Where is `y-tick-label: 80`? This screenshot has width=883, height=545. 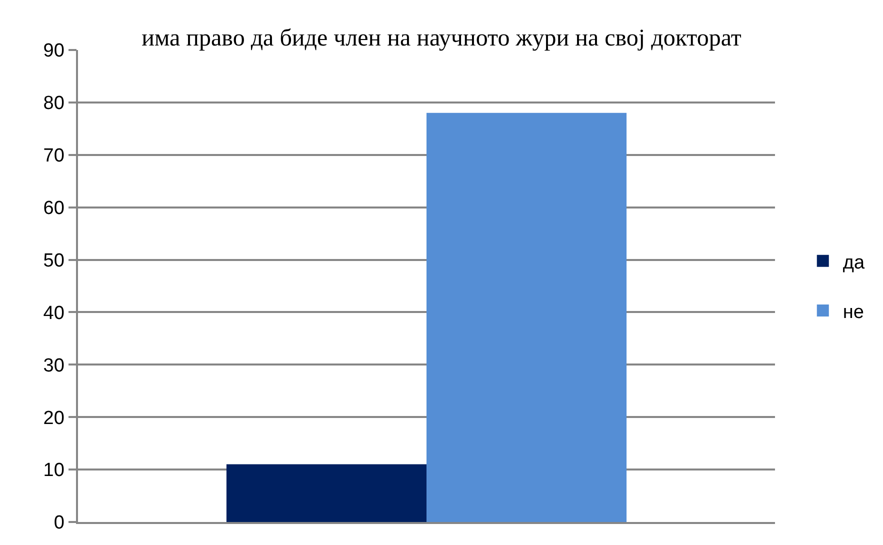
y-tick-label: 80 is located at coordinates (53, 103).